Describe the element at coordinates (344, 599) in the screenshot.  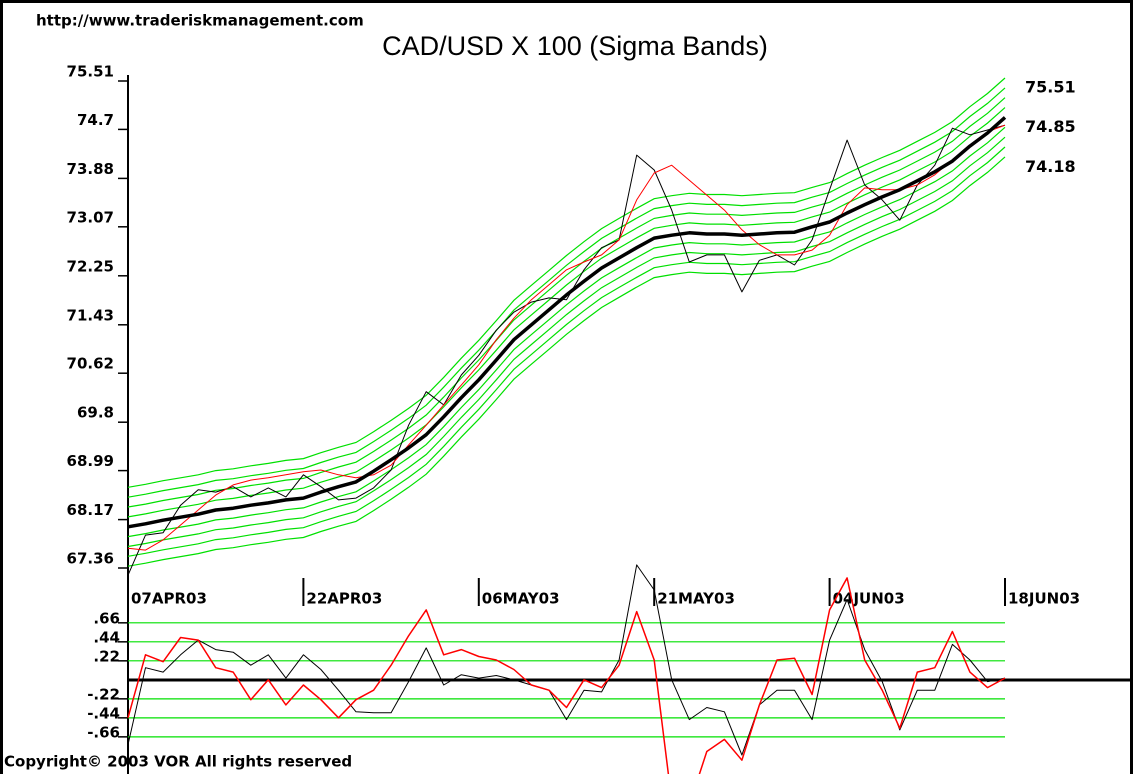
I see `x-tick-label: 22APR03` at that location.